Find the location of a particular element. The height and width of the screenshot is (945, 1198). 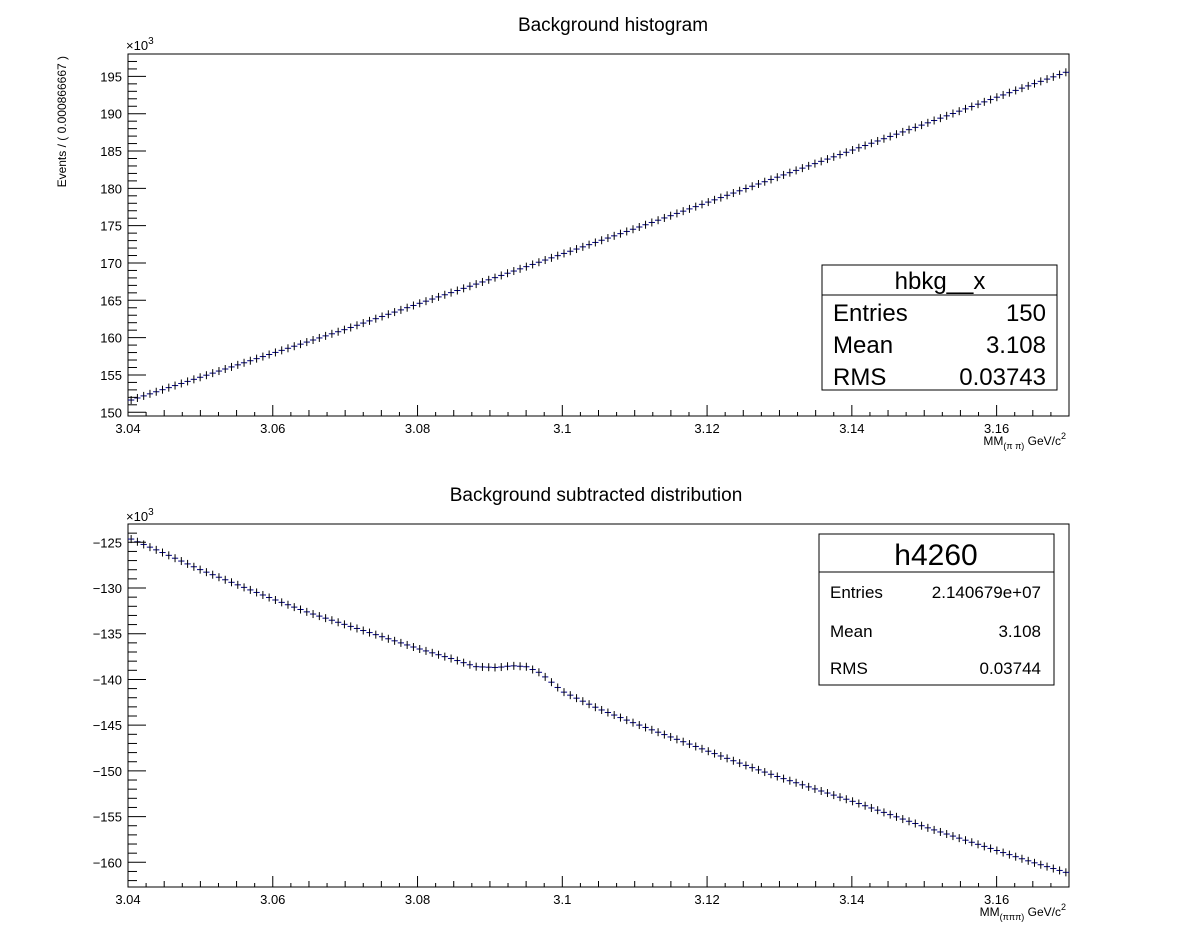

y-tick-label: 195 is located at coordinates (111, 76).